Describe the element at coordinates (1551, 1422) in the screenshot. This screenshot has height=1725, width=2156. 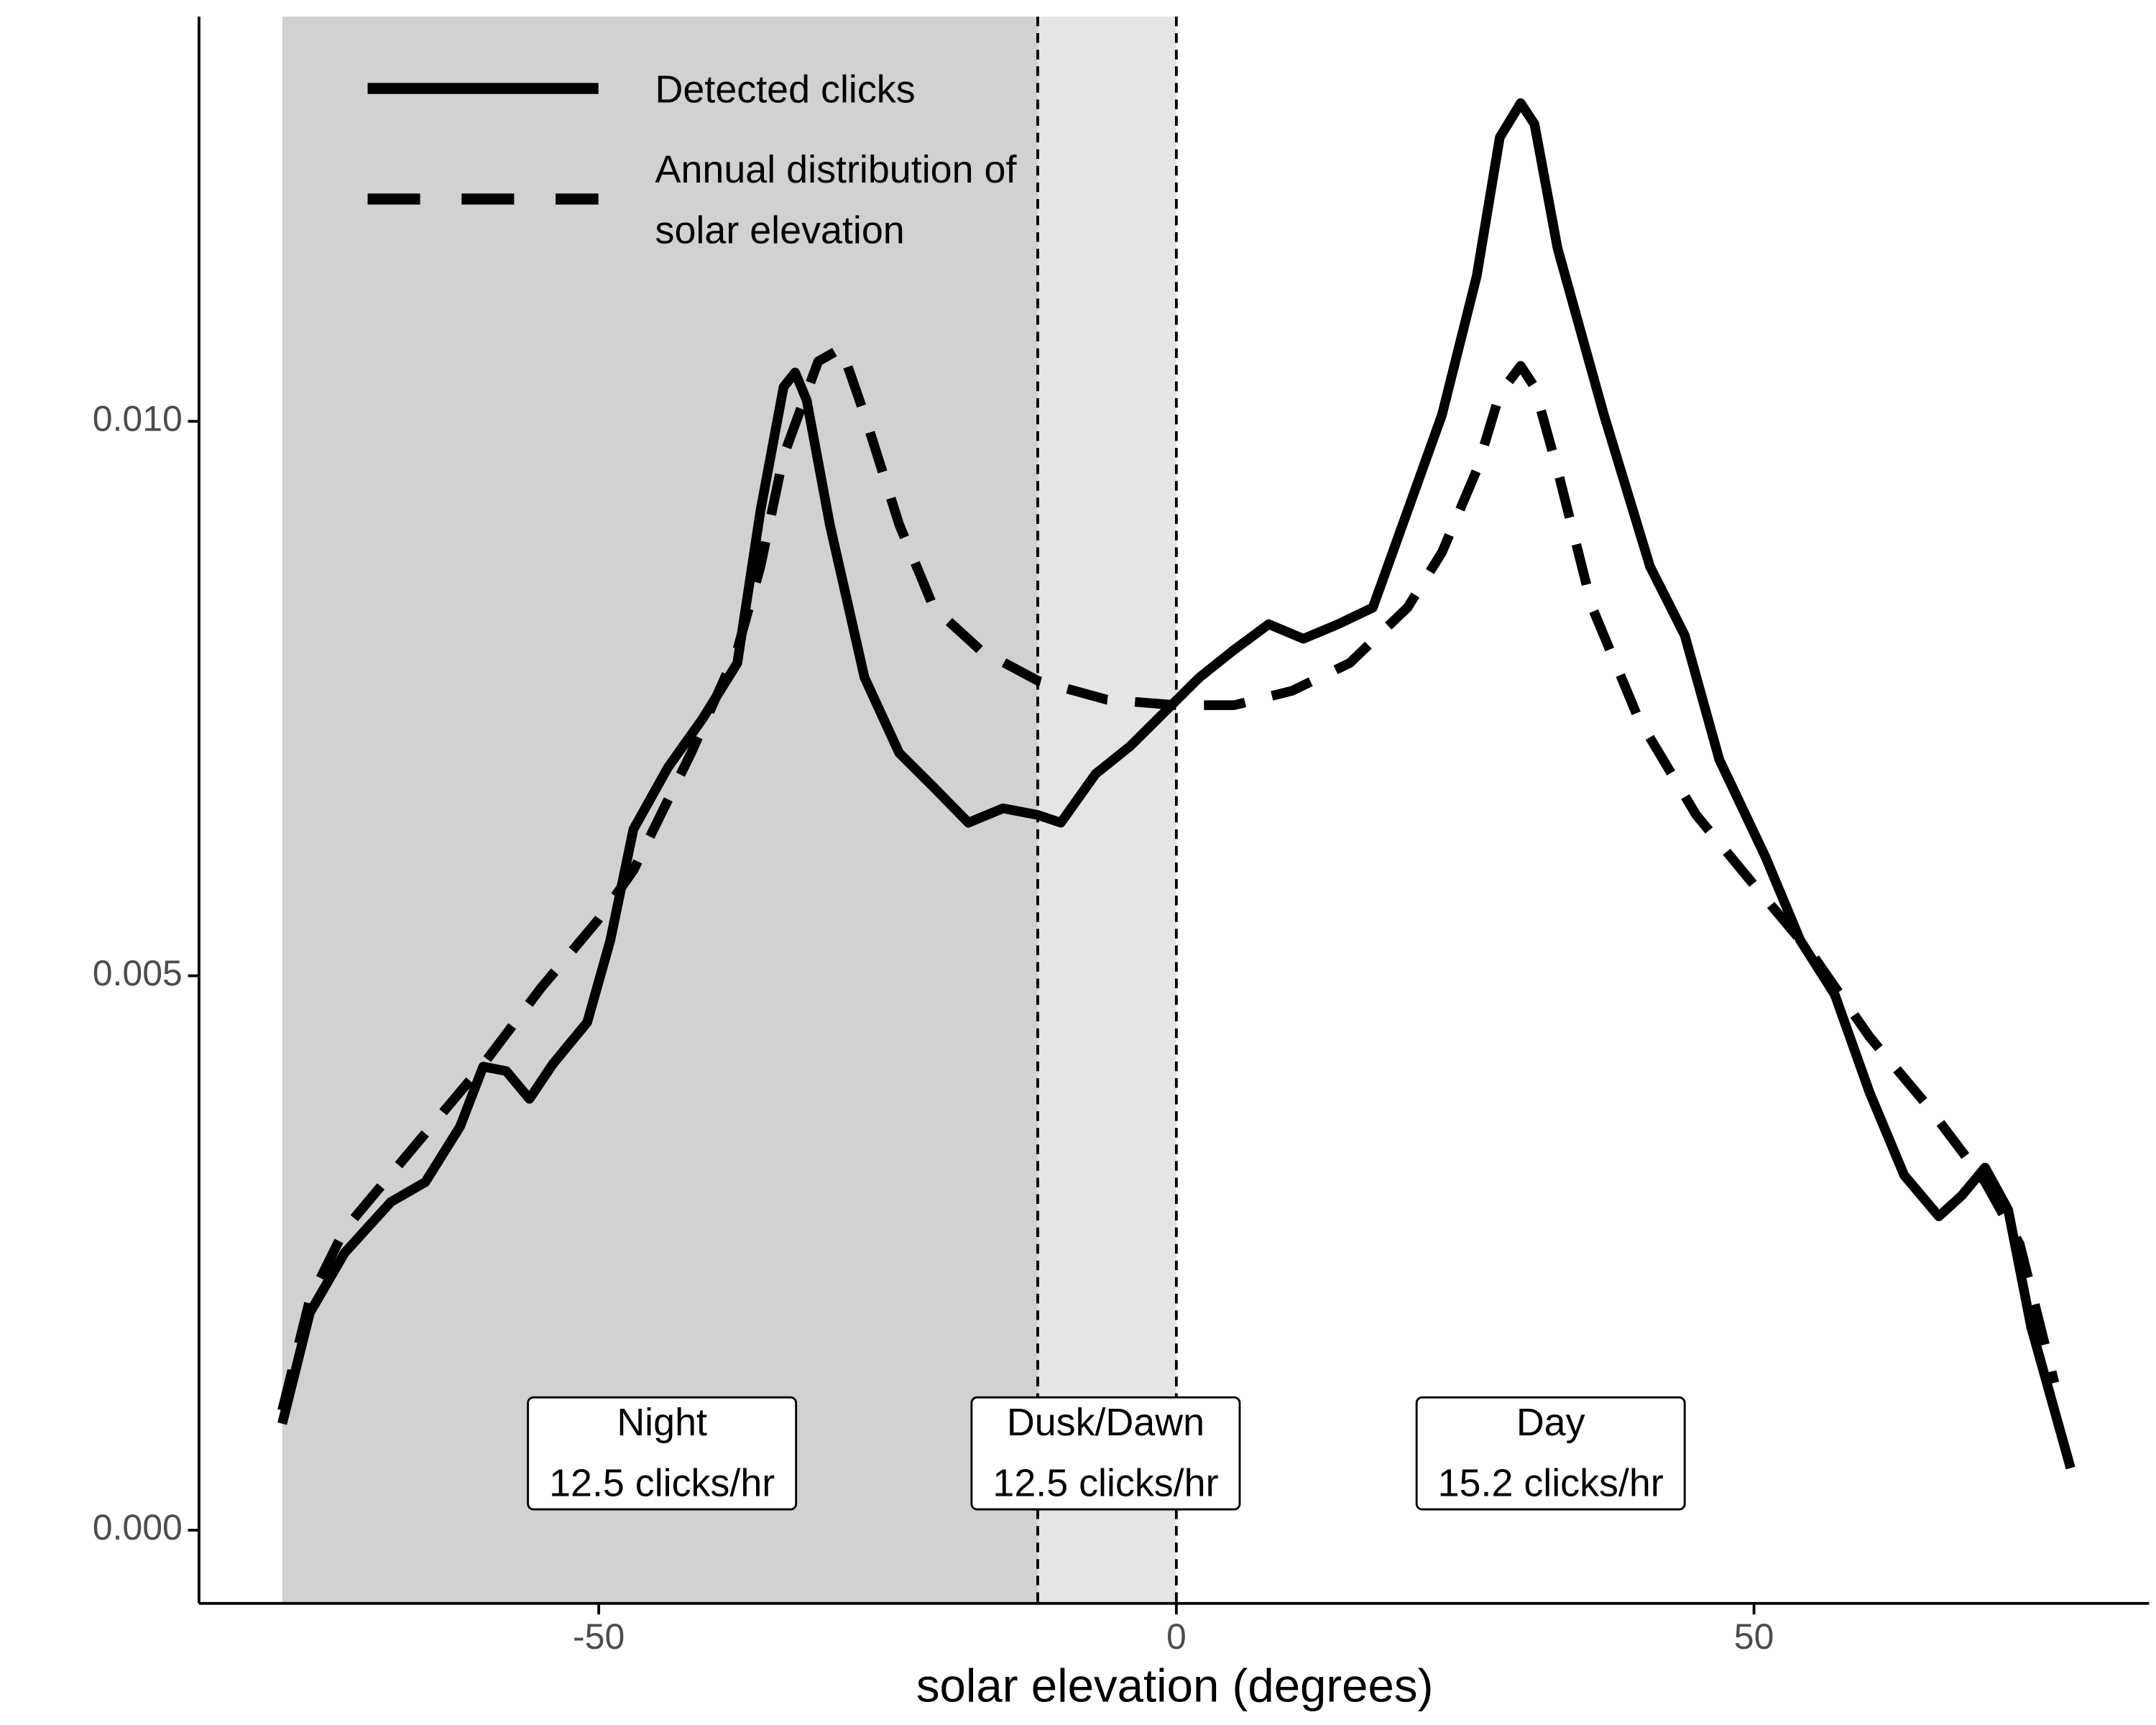
I see `annotation-text: Day` at that location.